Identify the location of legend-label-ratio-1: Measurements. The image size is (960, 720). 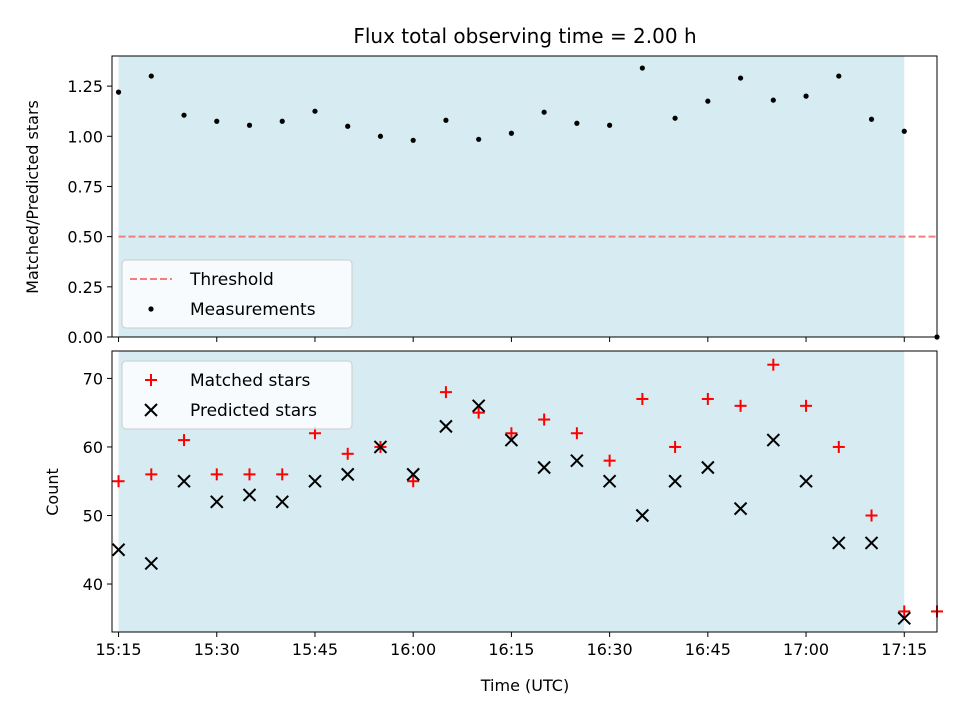
(253, 310).